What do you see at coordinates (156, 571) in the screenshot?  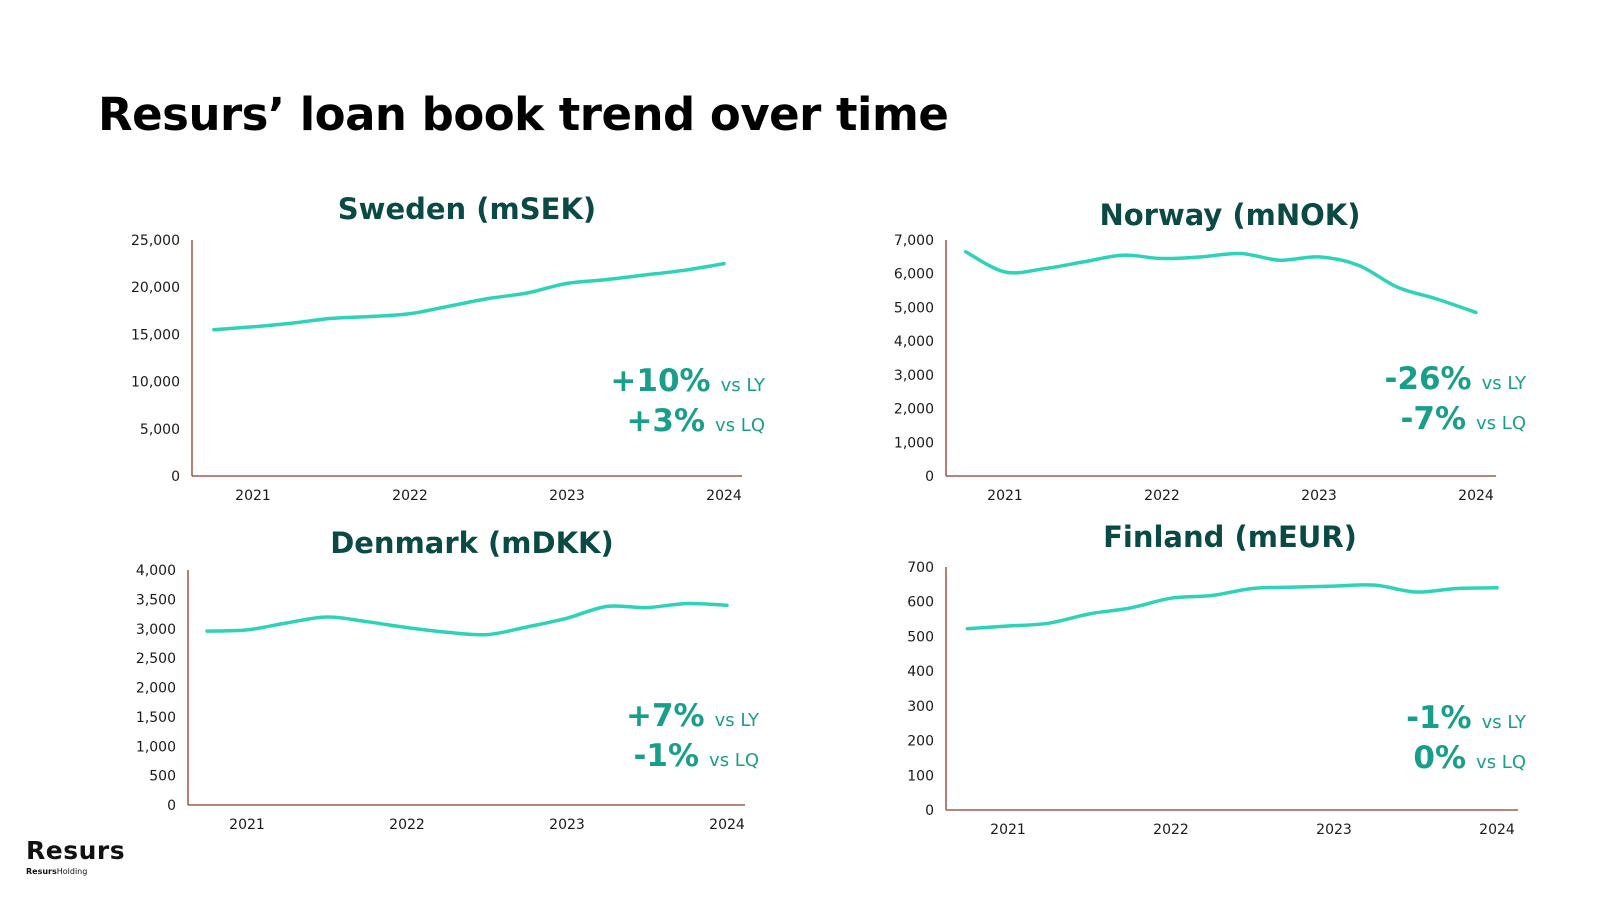 I see `denmark-y-tick-label: 4,000` at bounding box center [156, 571].